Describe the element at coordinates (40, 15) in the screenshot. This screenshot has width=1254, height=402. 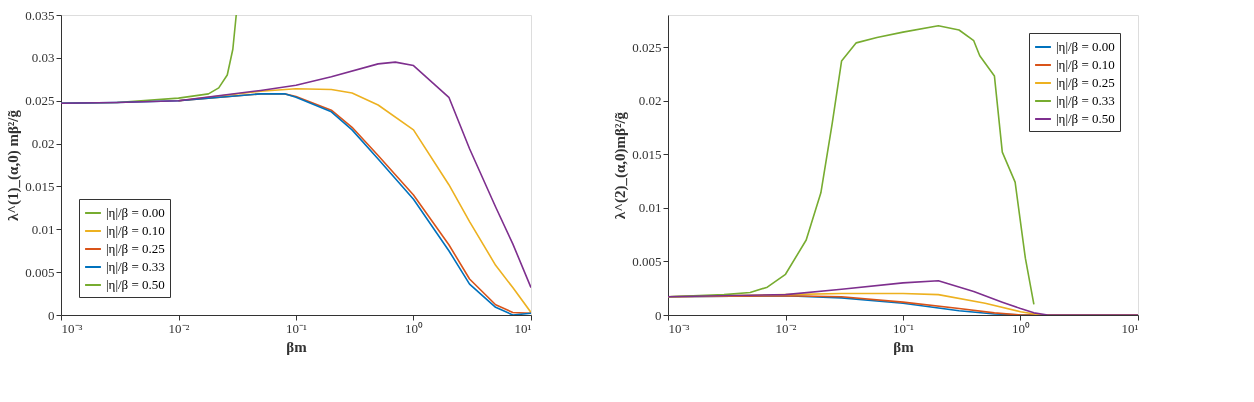
I see `y-tick-label: 0.035` at that location.